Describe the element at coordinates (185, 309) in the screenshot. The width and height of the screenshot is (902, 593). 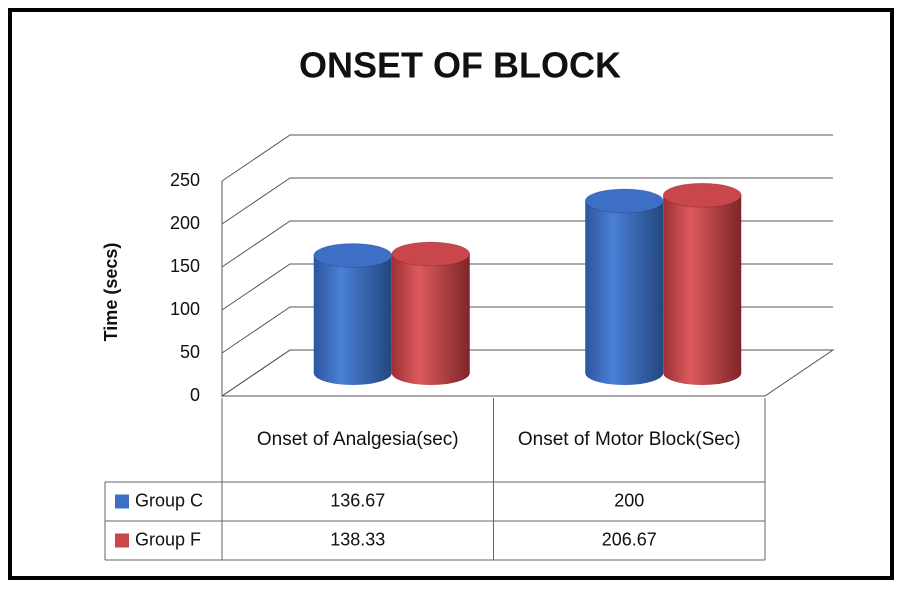
I see `y-tick-label: 100` at that location.